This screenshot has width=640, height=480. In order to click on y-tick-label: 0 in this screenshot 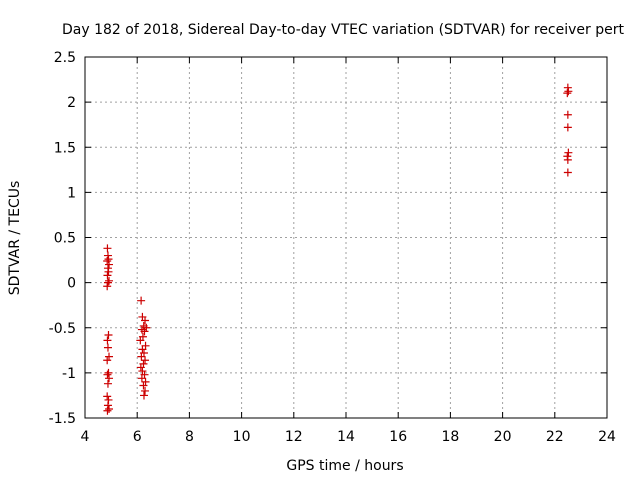, I will do `click(71, 284)`.